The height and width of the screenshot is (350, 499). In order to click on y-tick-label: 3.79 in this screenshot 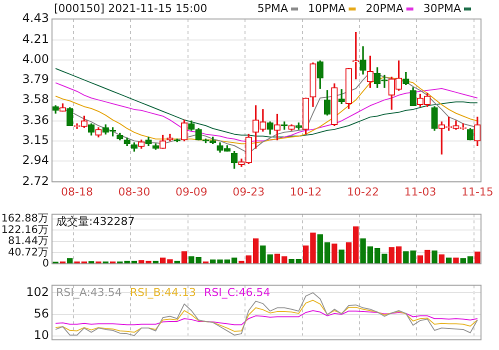, I will do `click(35, 79)`.